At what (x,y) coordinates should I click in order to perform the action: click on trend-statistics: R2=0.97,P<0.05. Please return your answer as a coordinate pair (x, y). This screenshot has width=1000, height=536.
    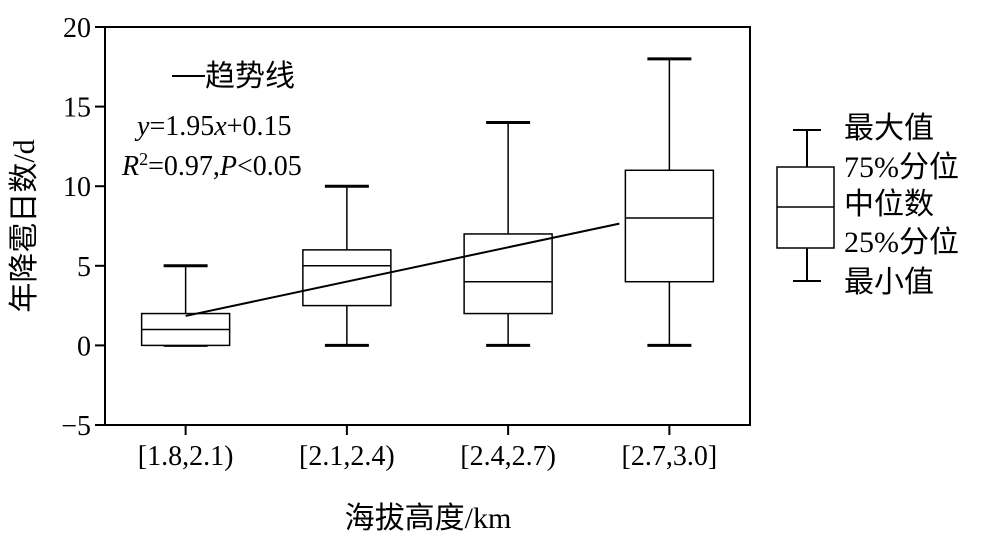
    Looking at the image, I should click on (211, 165).